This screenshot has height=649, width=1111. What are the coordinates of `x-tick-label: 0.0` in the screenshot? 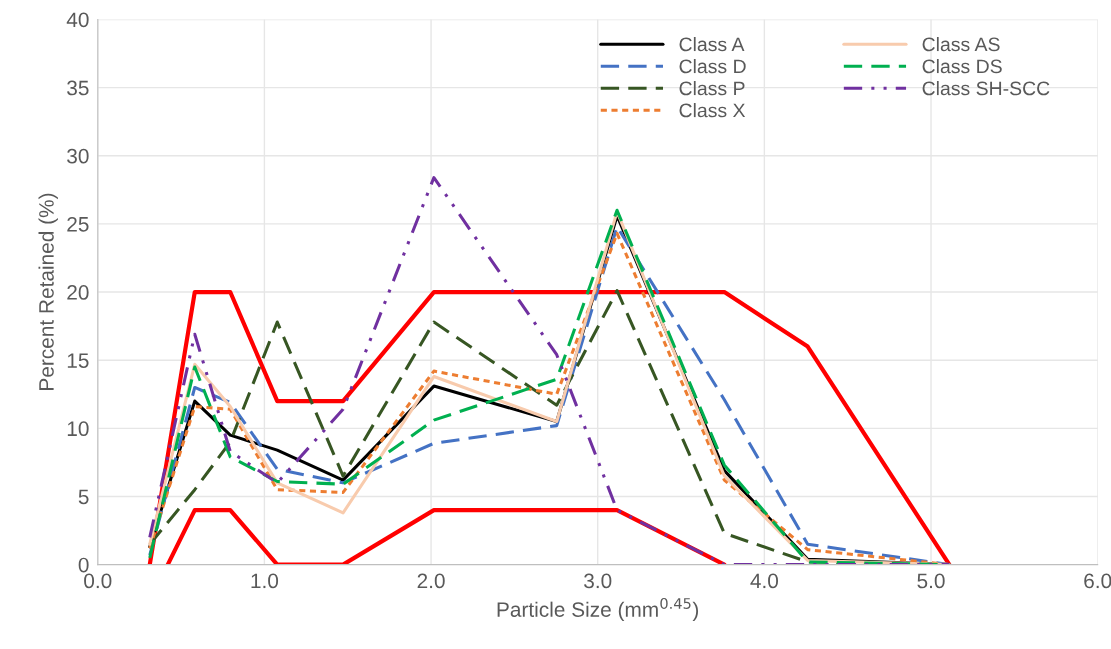 It's located at (98, 581).